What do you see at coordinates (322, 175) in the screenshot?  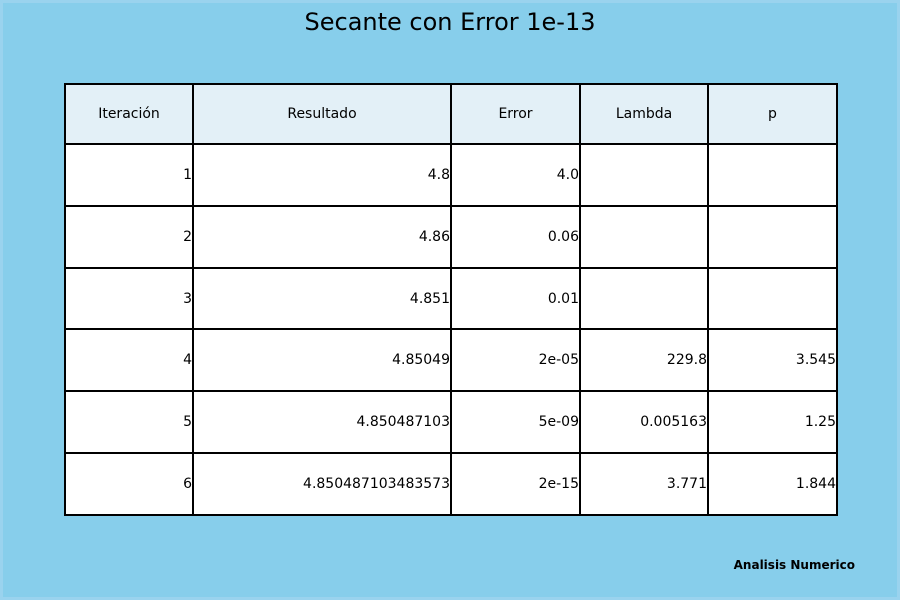 I see `cell-resultado: 4.8` at bounding box center [322, 175].